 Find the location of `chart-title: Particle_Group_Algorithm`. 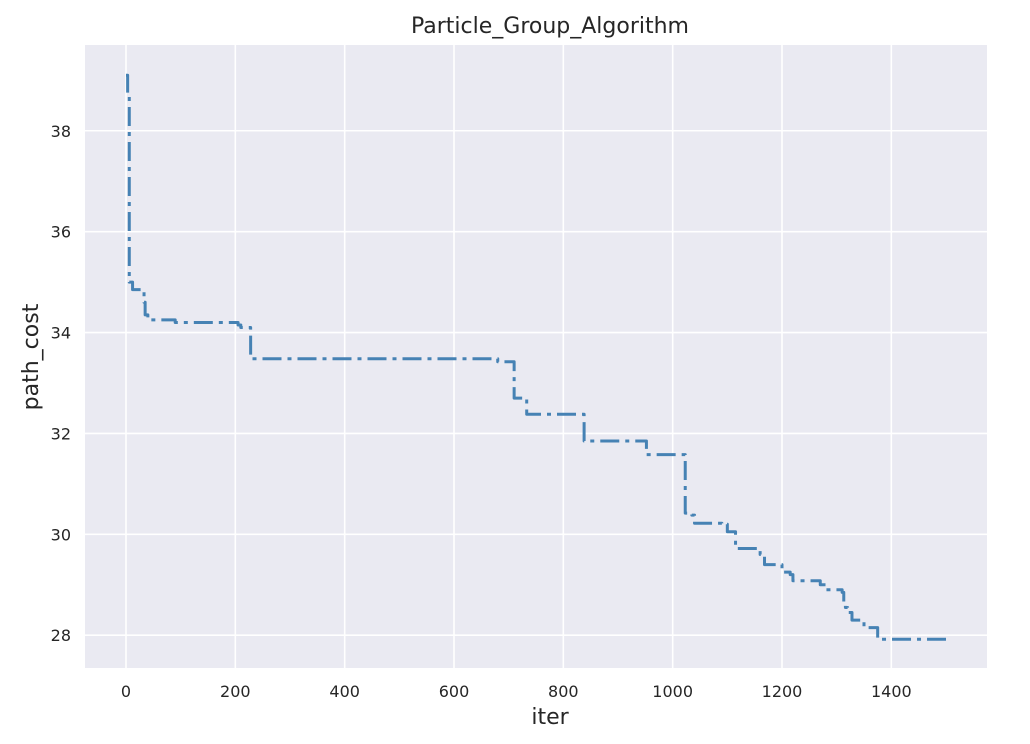

chart-title: Particle_Group_Algorithm is located at coordinates (550, 26).